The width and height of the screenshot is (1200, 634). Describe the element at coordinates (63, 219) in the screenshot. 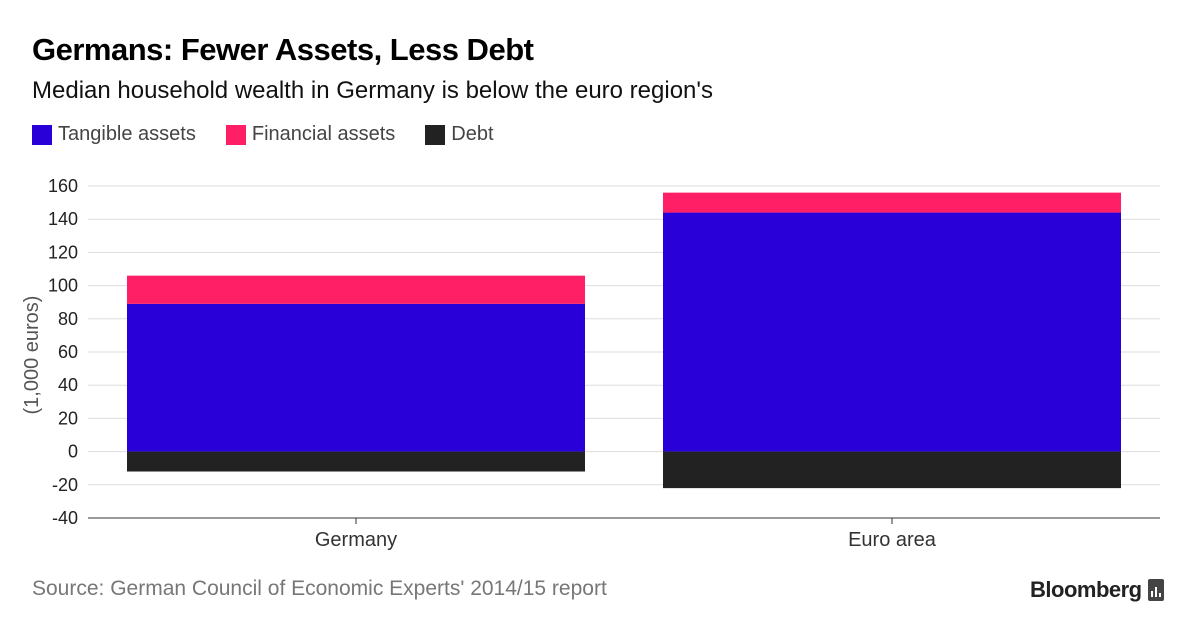

I see `y-tick-label: 140` at that location.